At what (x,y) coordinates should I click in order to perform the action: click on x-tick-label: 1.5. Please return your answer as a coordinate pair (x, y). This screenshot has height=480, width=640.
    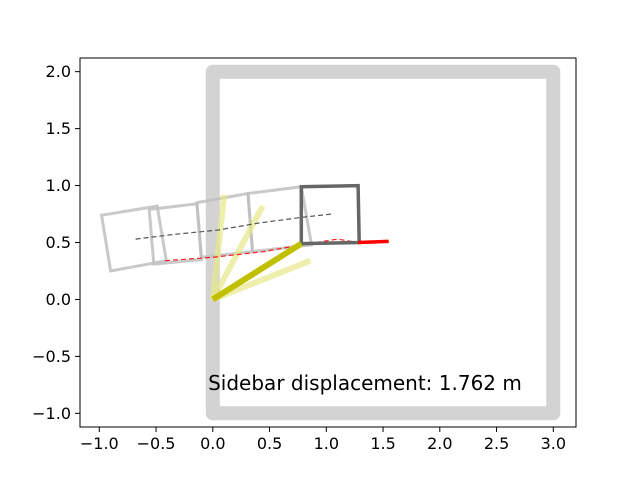
    Looking at the image, I should click on (382, 443).